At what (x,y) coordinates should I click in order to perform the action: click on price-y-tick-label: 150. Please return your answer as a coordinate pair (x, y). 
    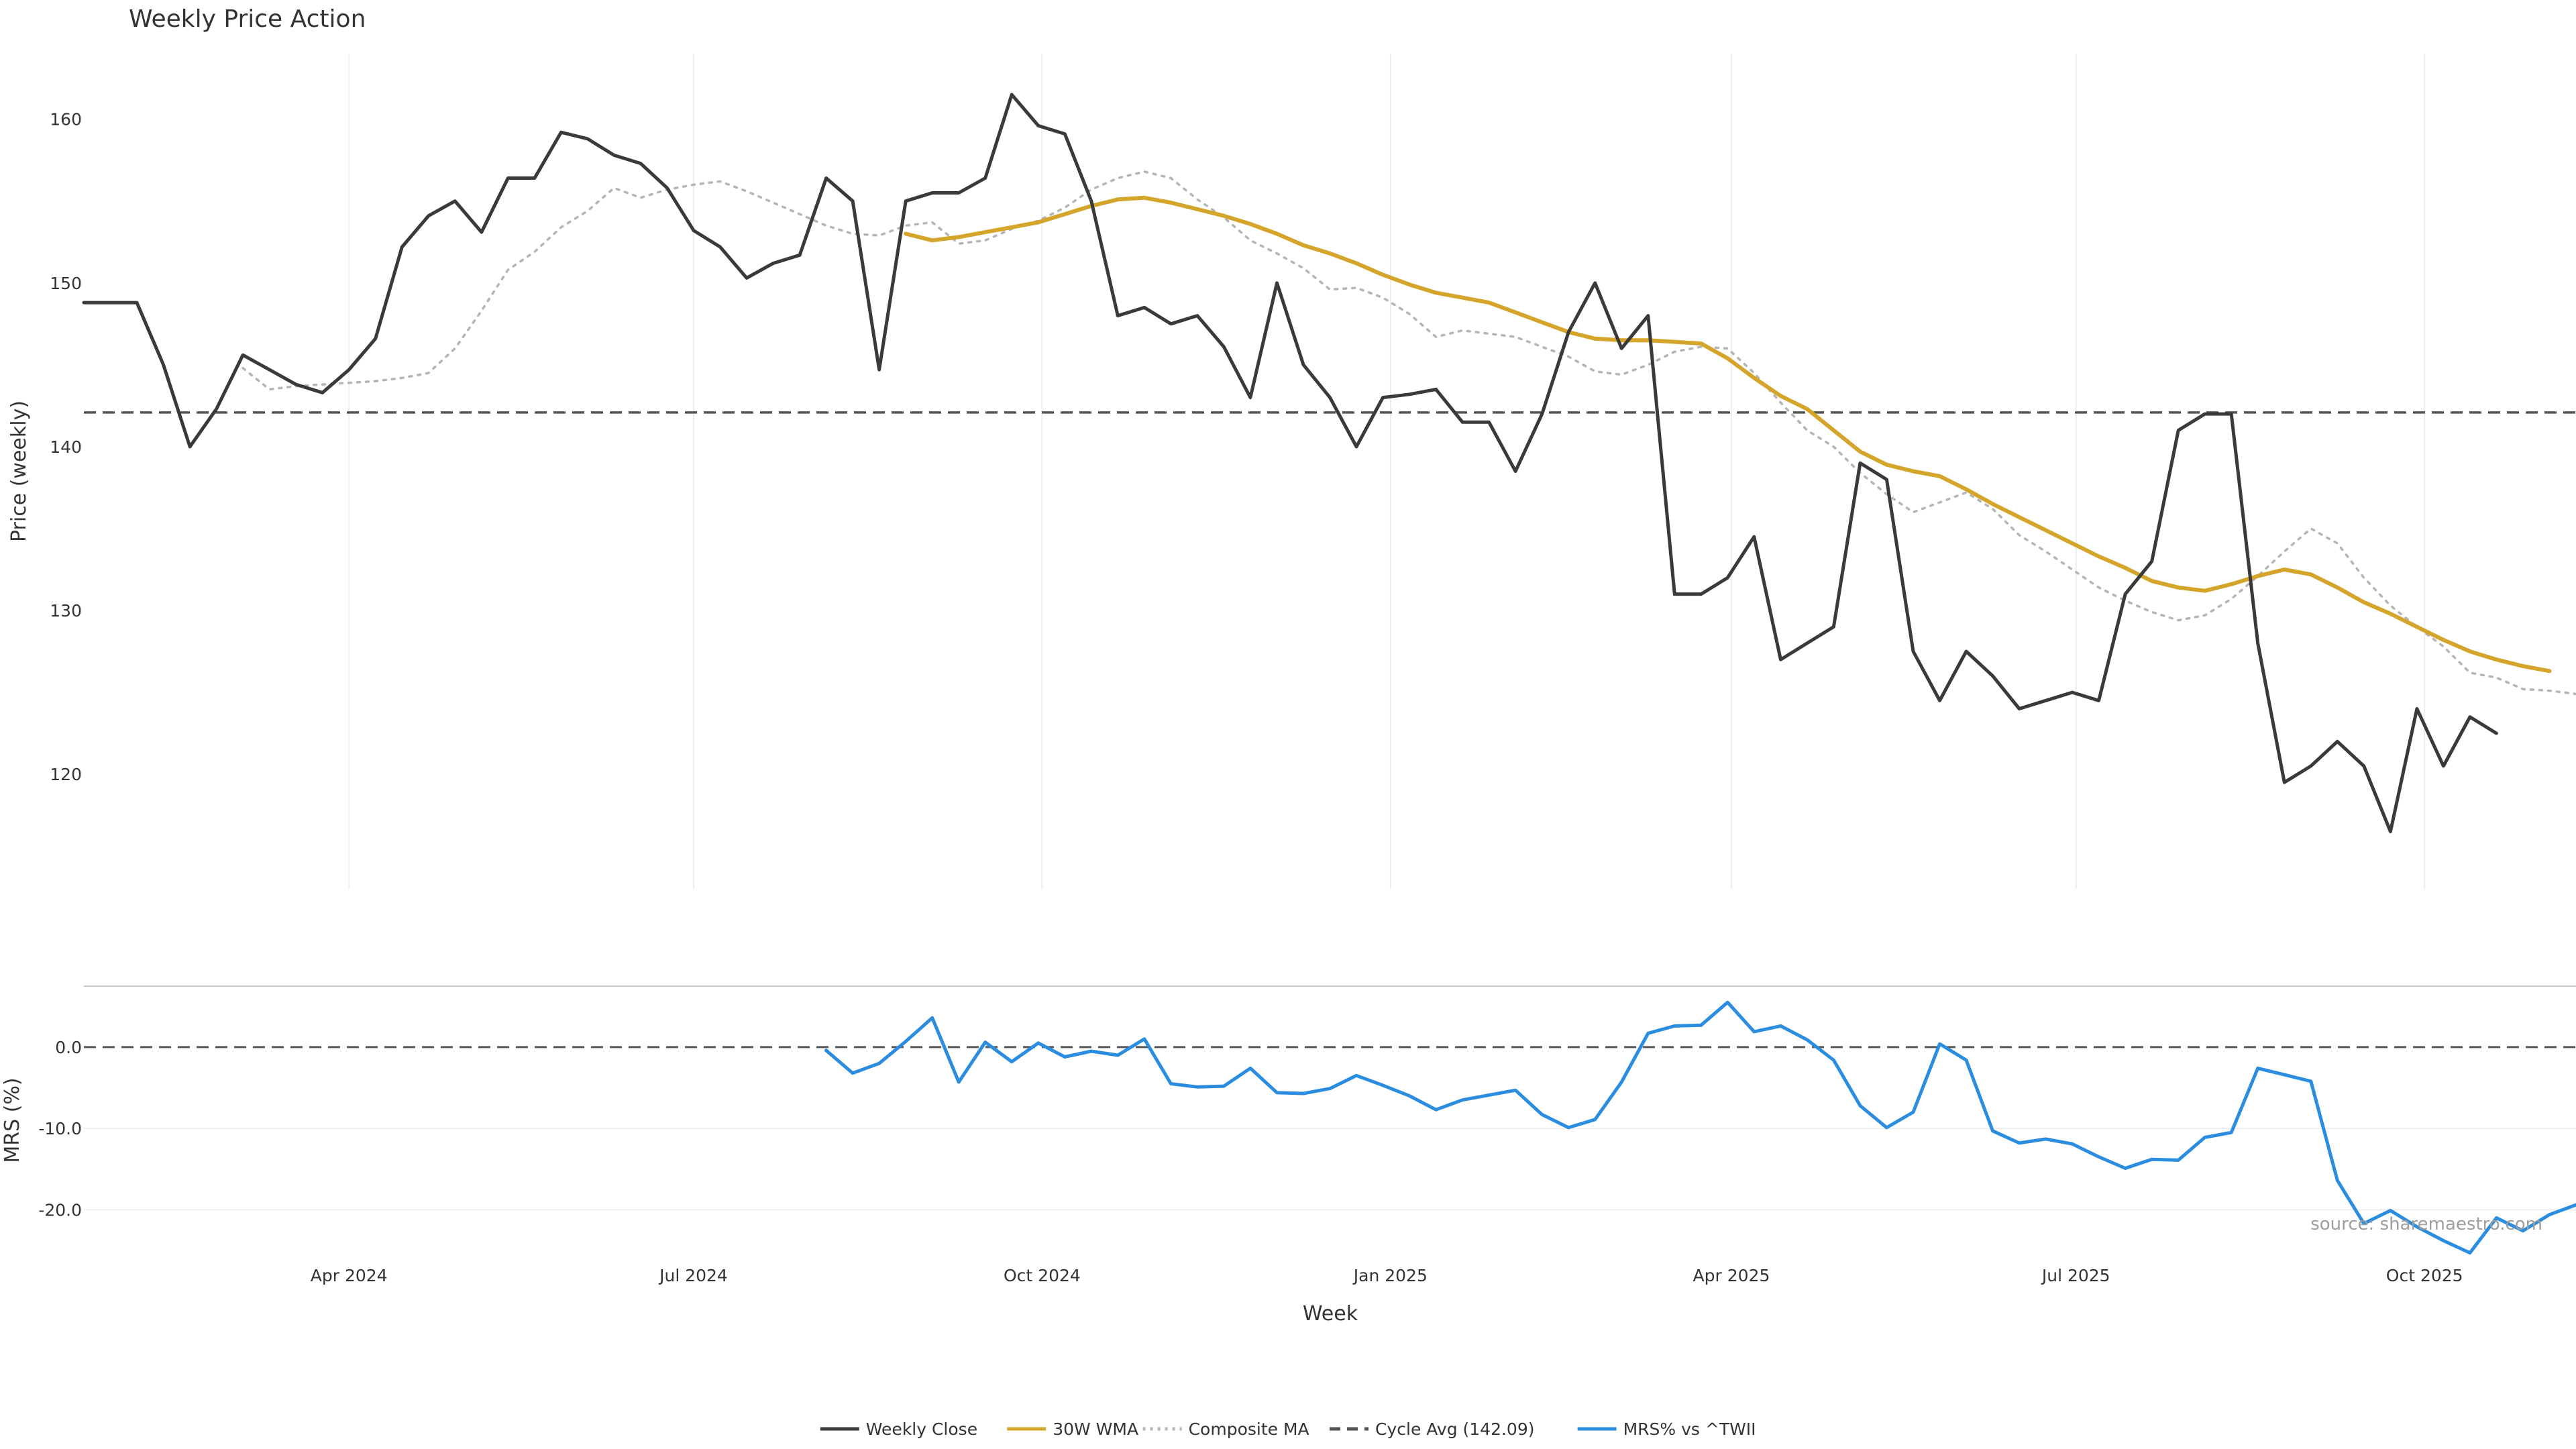
    Looking at the image, I should click on (66, 283).